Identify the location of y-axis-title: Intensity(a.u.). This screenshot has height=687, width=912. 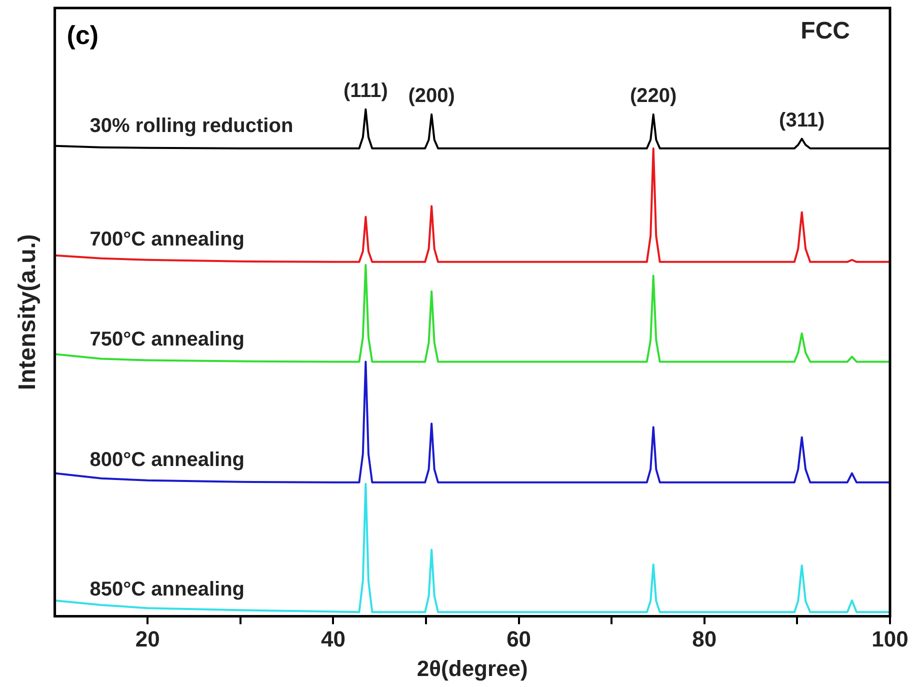
(28, 312).